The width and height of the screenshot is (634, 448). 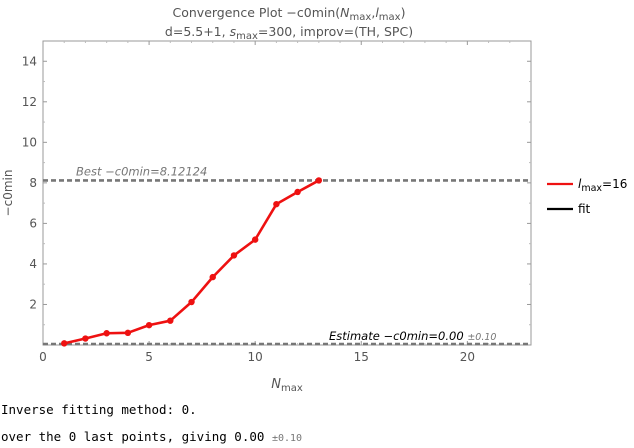 What do you see at coordinates (33, 183) in the screenshot?
I see `y-tick-label: 8` at bounding box center [33, 183].